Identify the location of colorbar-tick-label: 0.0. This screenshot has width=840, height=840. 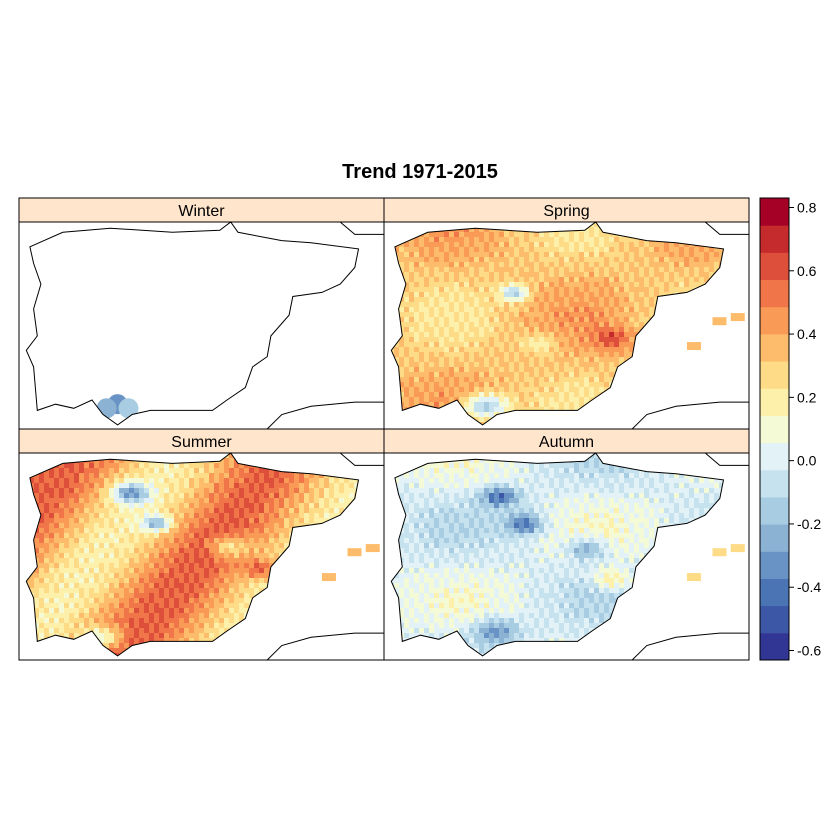
(807, 461).